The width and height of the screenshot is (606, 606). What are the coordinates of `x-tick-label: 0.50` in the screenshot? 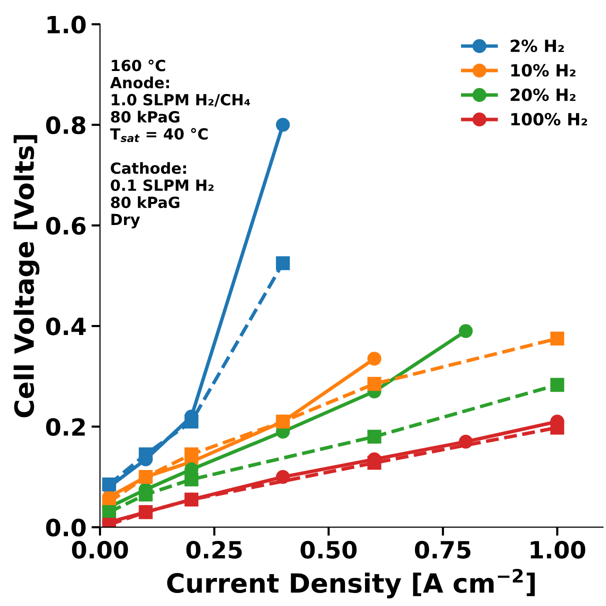 It's located at (328, 549).